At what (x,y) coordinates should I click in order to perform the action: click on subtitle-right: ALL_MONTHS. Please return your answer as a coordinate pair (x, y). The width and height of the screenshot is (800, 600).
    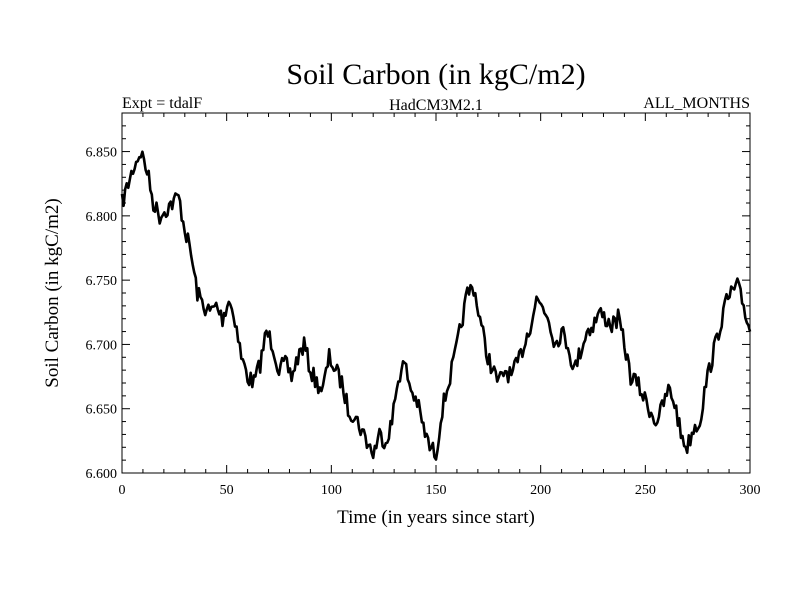
    Looking at the image, I should click on (696, 103).